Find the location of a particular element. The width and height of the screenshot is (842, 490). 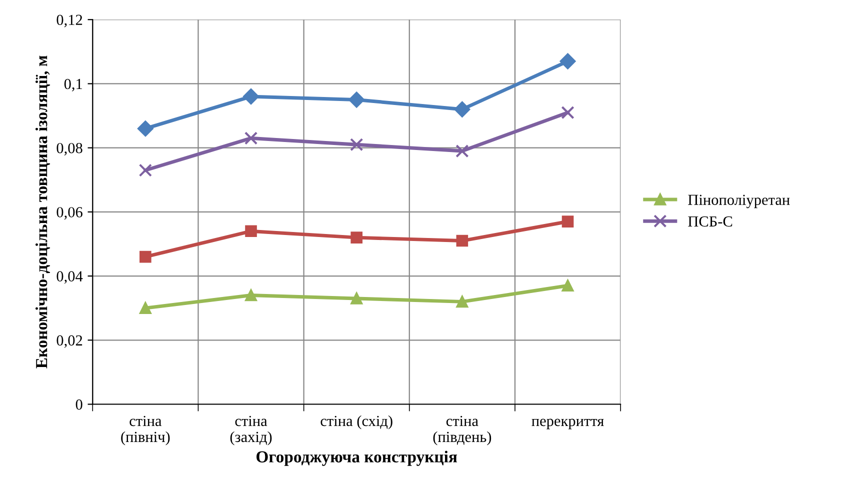

y-tick-label: 0 is located at coordinates (79, 404).